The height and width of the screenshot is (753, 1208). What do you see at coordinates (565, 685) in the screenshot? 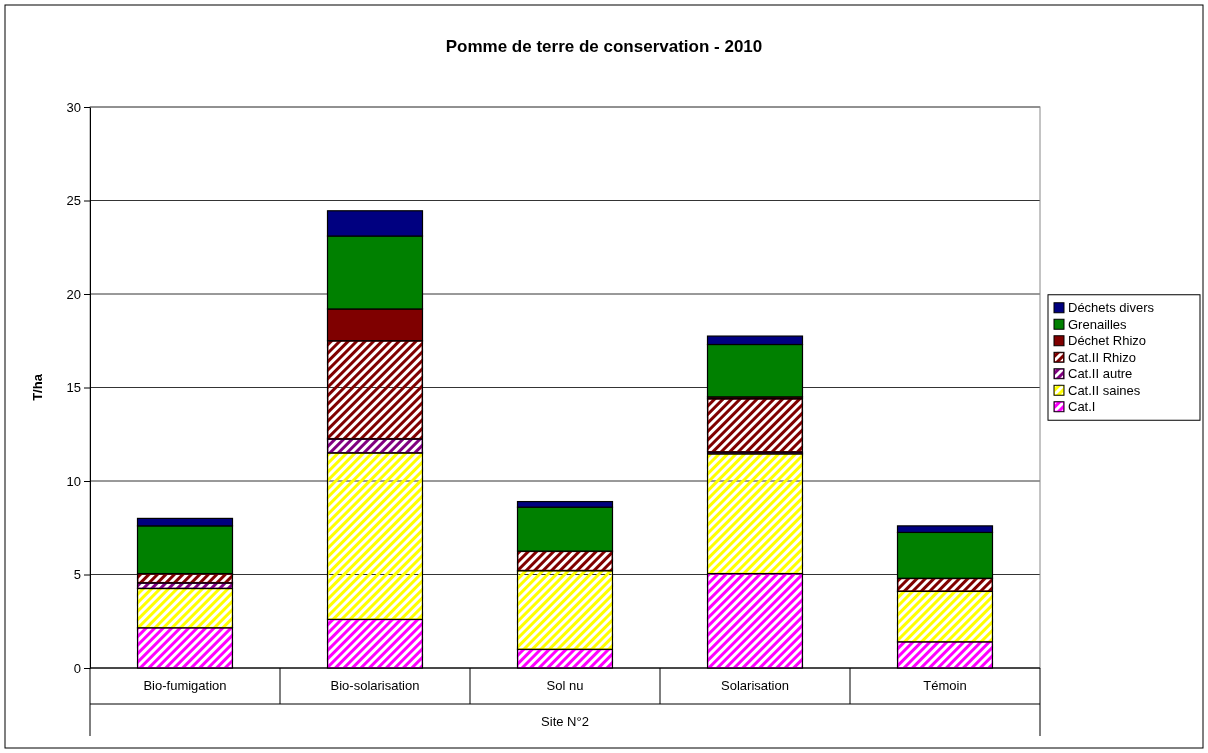
I see `x-tick-label: Sol nu` at bounding box center [565, 685].